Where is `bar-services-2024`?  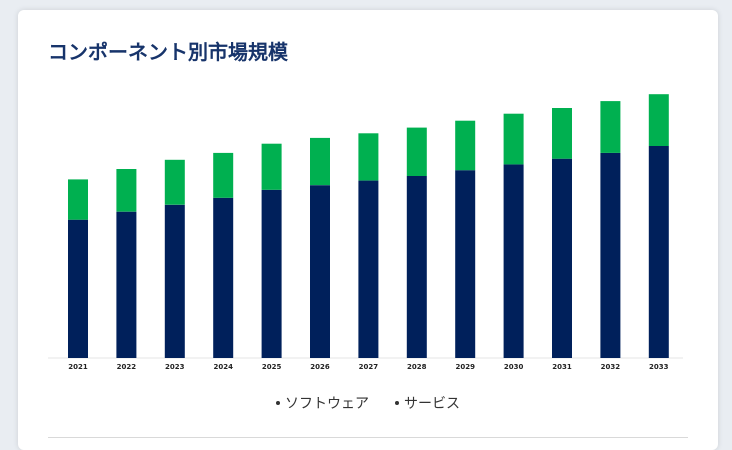
bar-services-2024 is located at coordinates (223, 175).